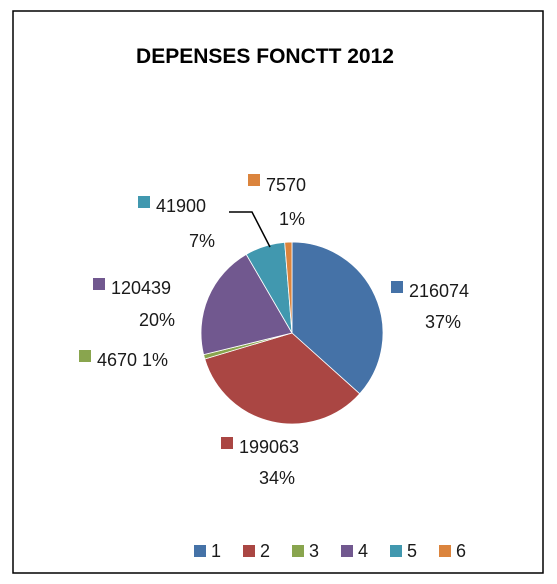  What do you see at coordinates (286, 185) in the screenshot?
I see `data-label-value-6: 7570` at bounding box center [286, 185].